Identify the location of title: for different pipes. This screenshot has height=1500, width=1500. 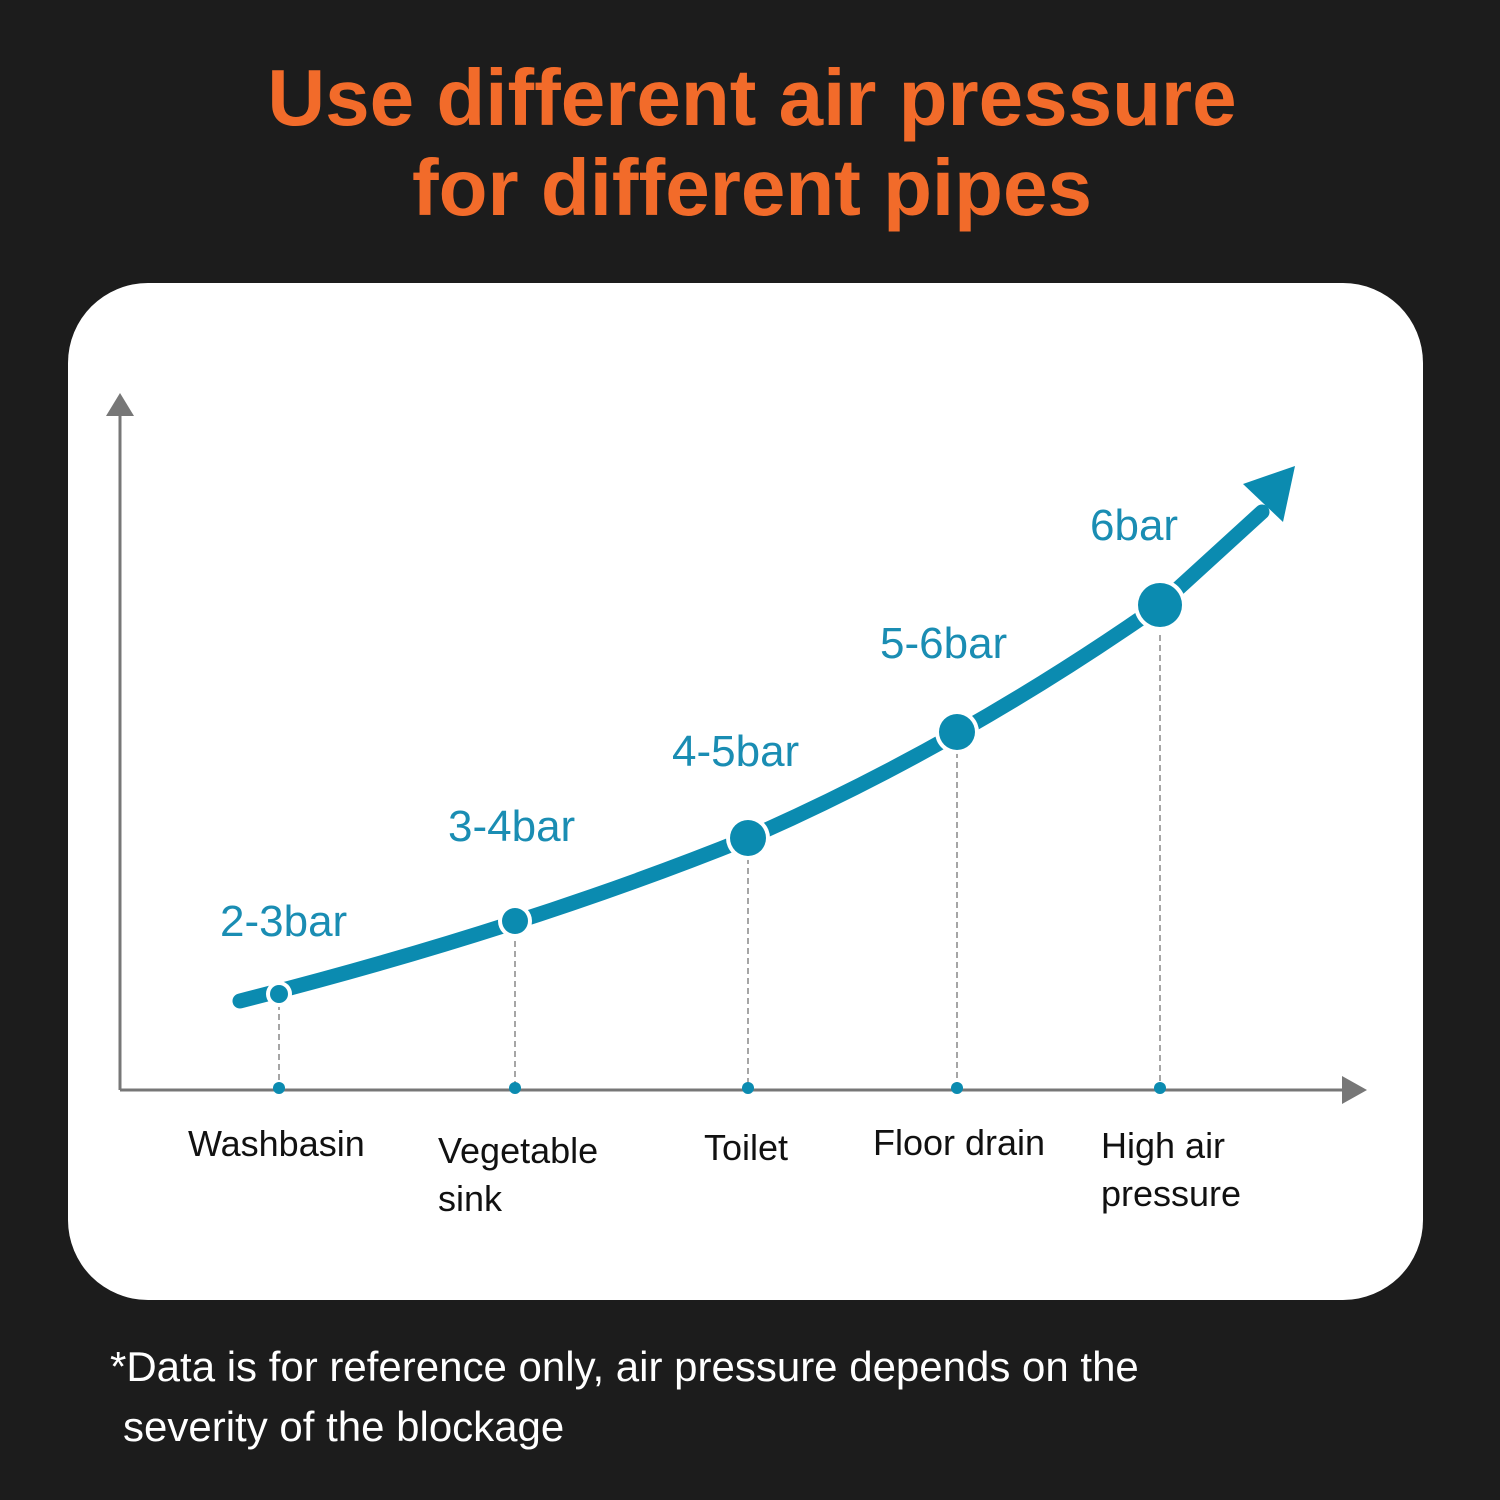
(752, 187).